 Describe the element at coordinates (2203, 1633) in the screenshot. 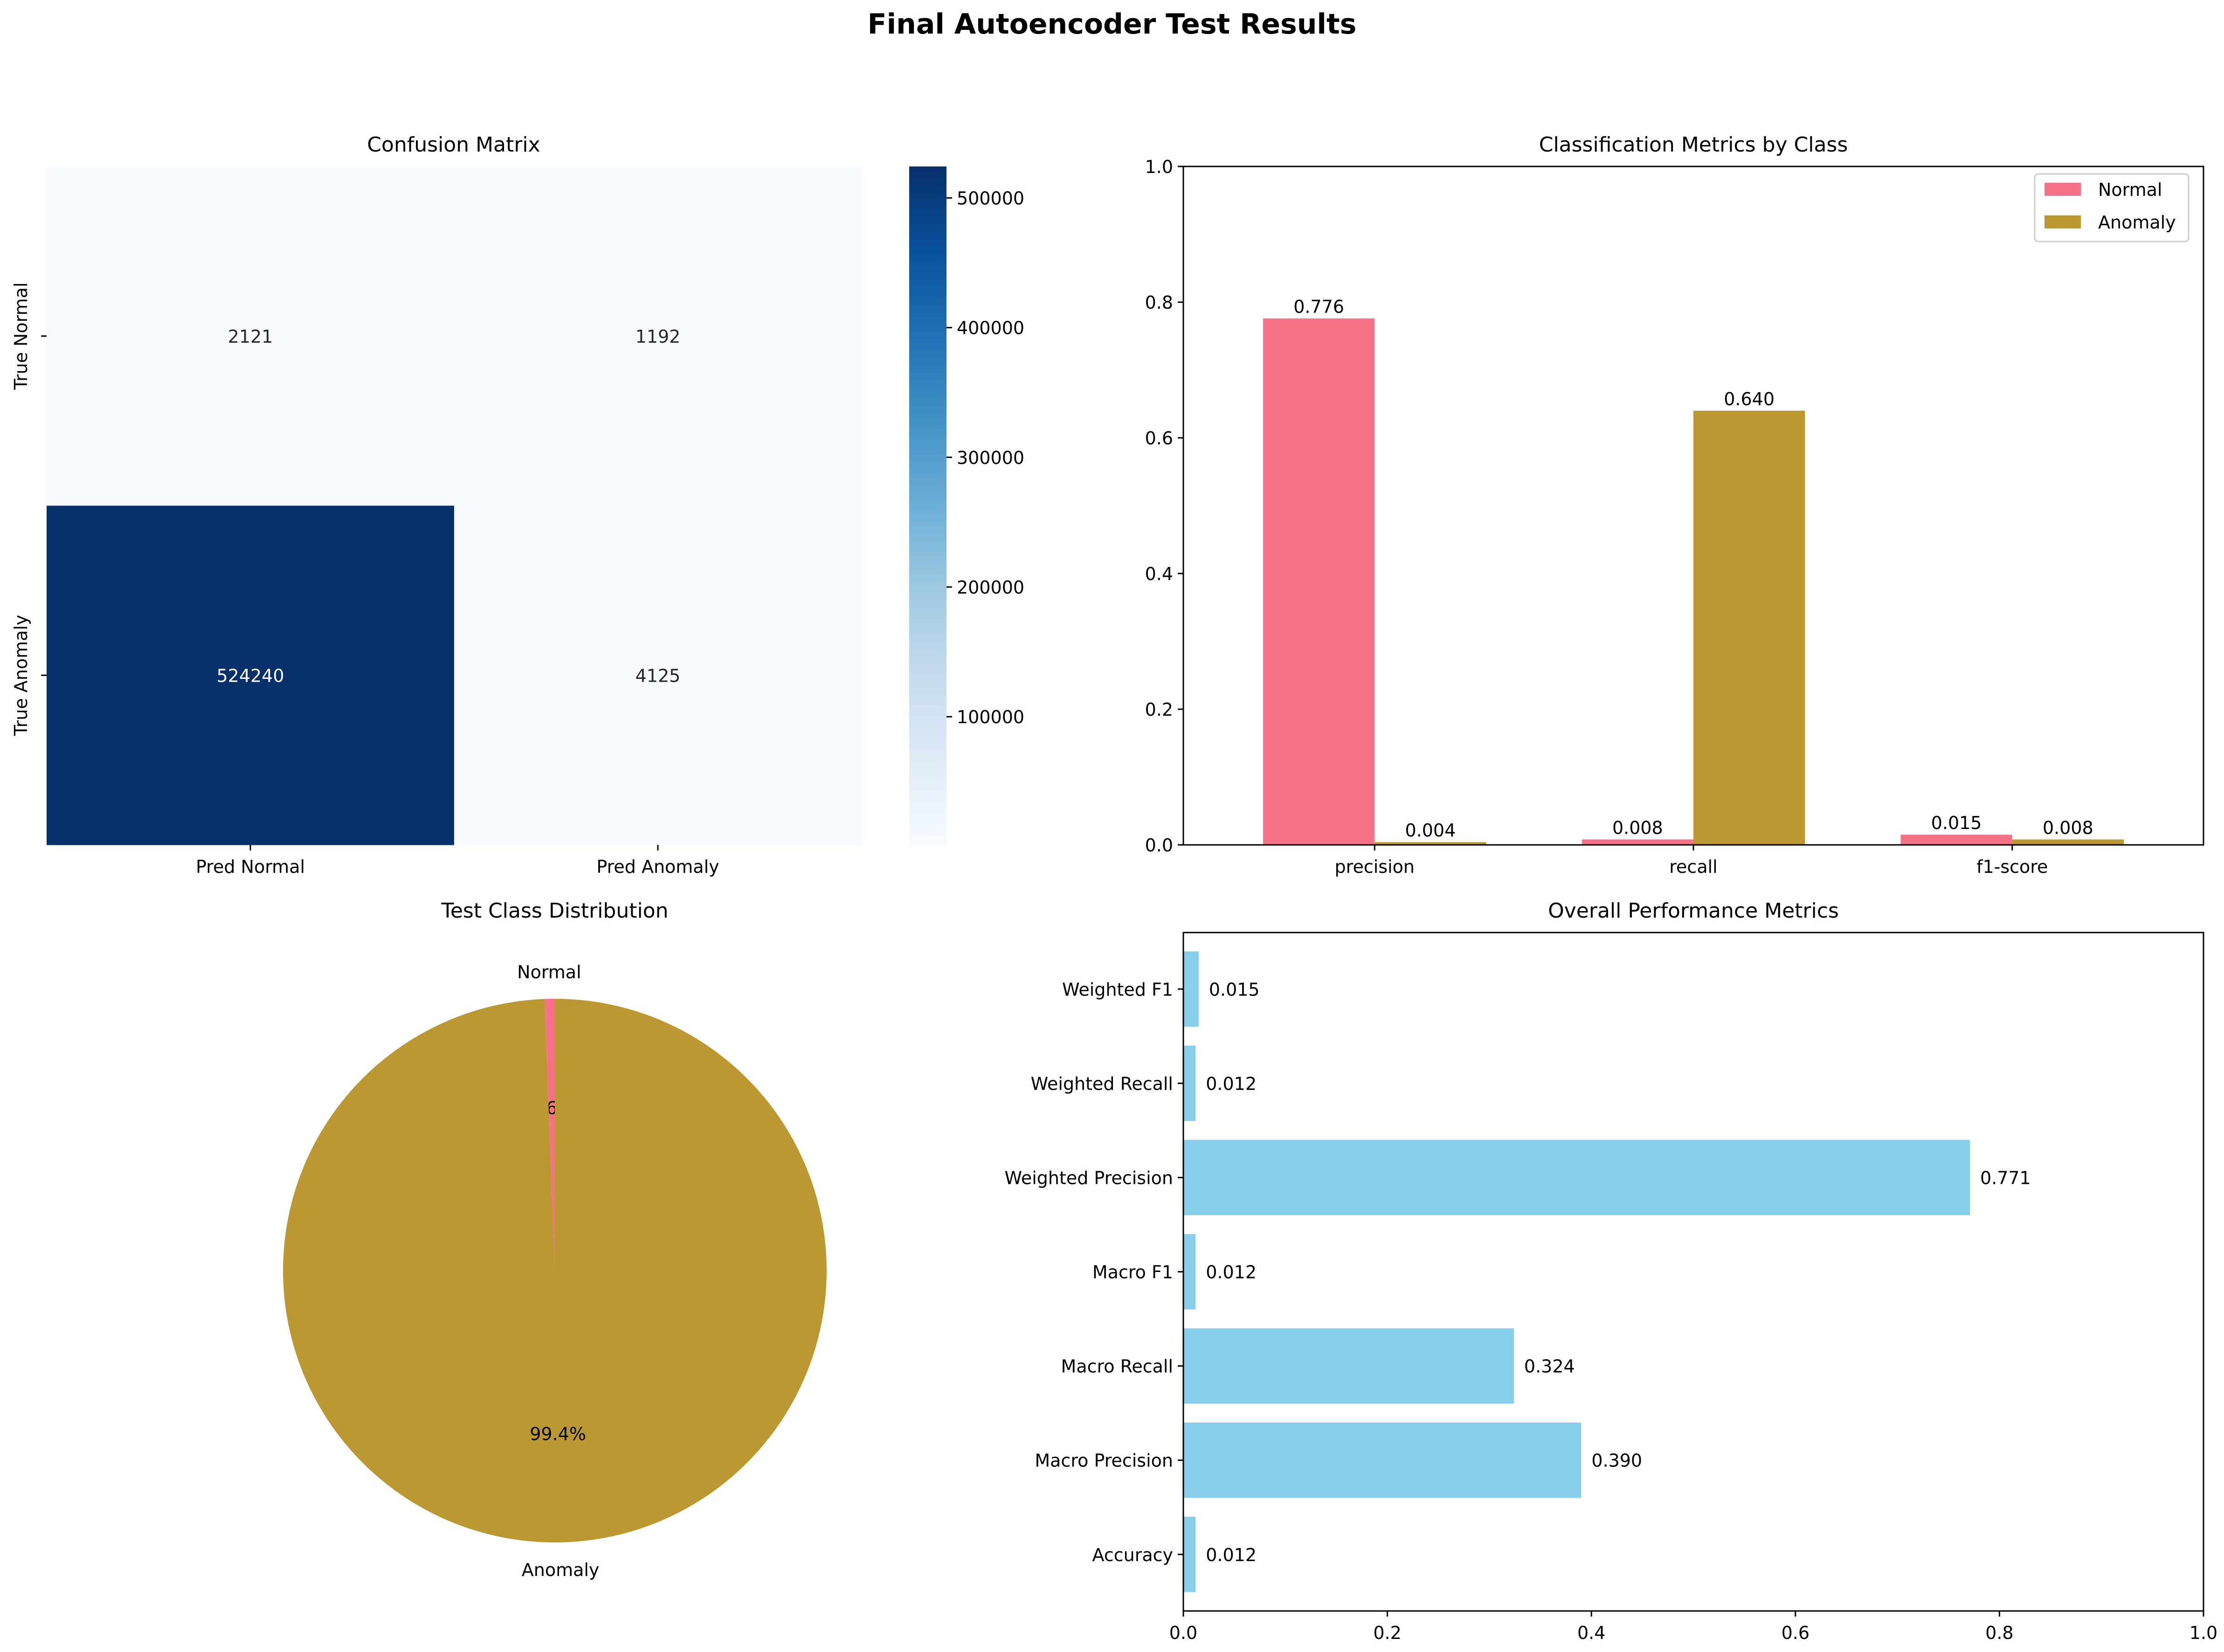

I see `x-tick-label: 1.0` at that location.